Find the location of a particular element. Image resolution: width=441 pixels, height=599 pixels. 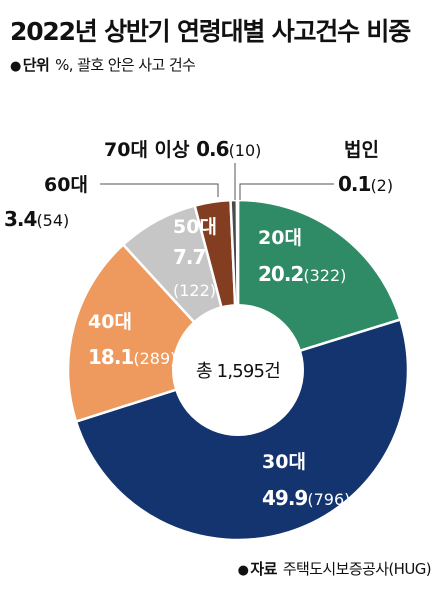

slice-label-6: 70대 이상 0.6(10) is located at coordinates (182, 149).